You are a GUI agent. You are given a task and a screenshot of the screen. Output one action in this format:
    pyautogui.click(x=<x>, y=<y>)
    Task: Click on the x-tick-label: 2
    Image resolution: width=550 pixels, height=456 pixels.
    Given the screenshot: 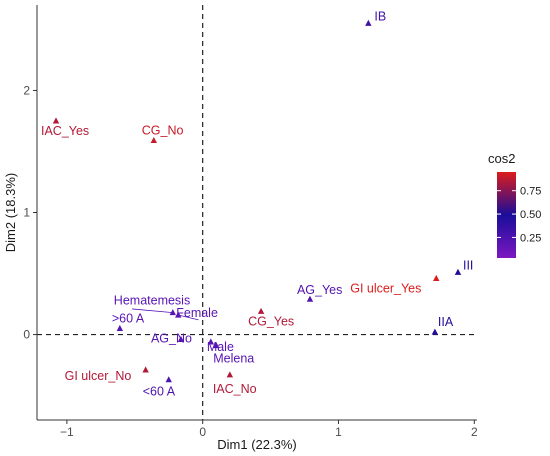 What is the action you would take?
    pyautogui.click(x=474, y=432)
    